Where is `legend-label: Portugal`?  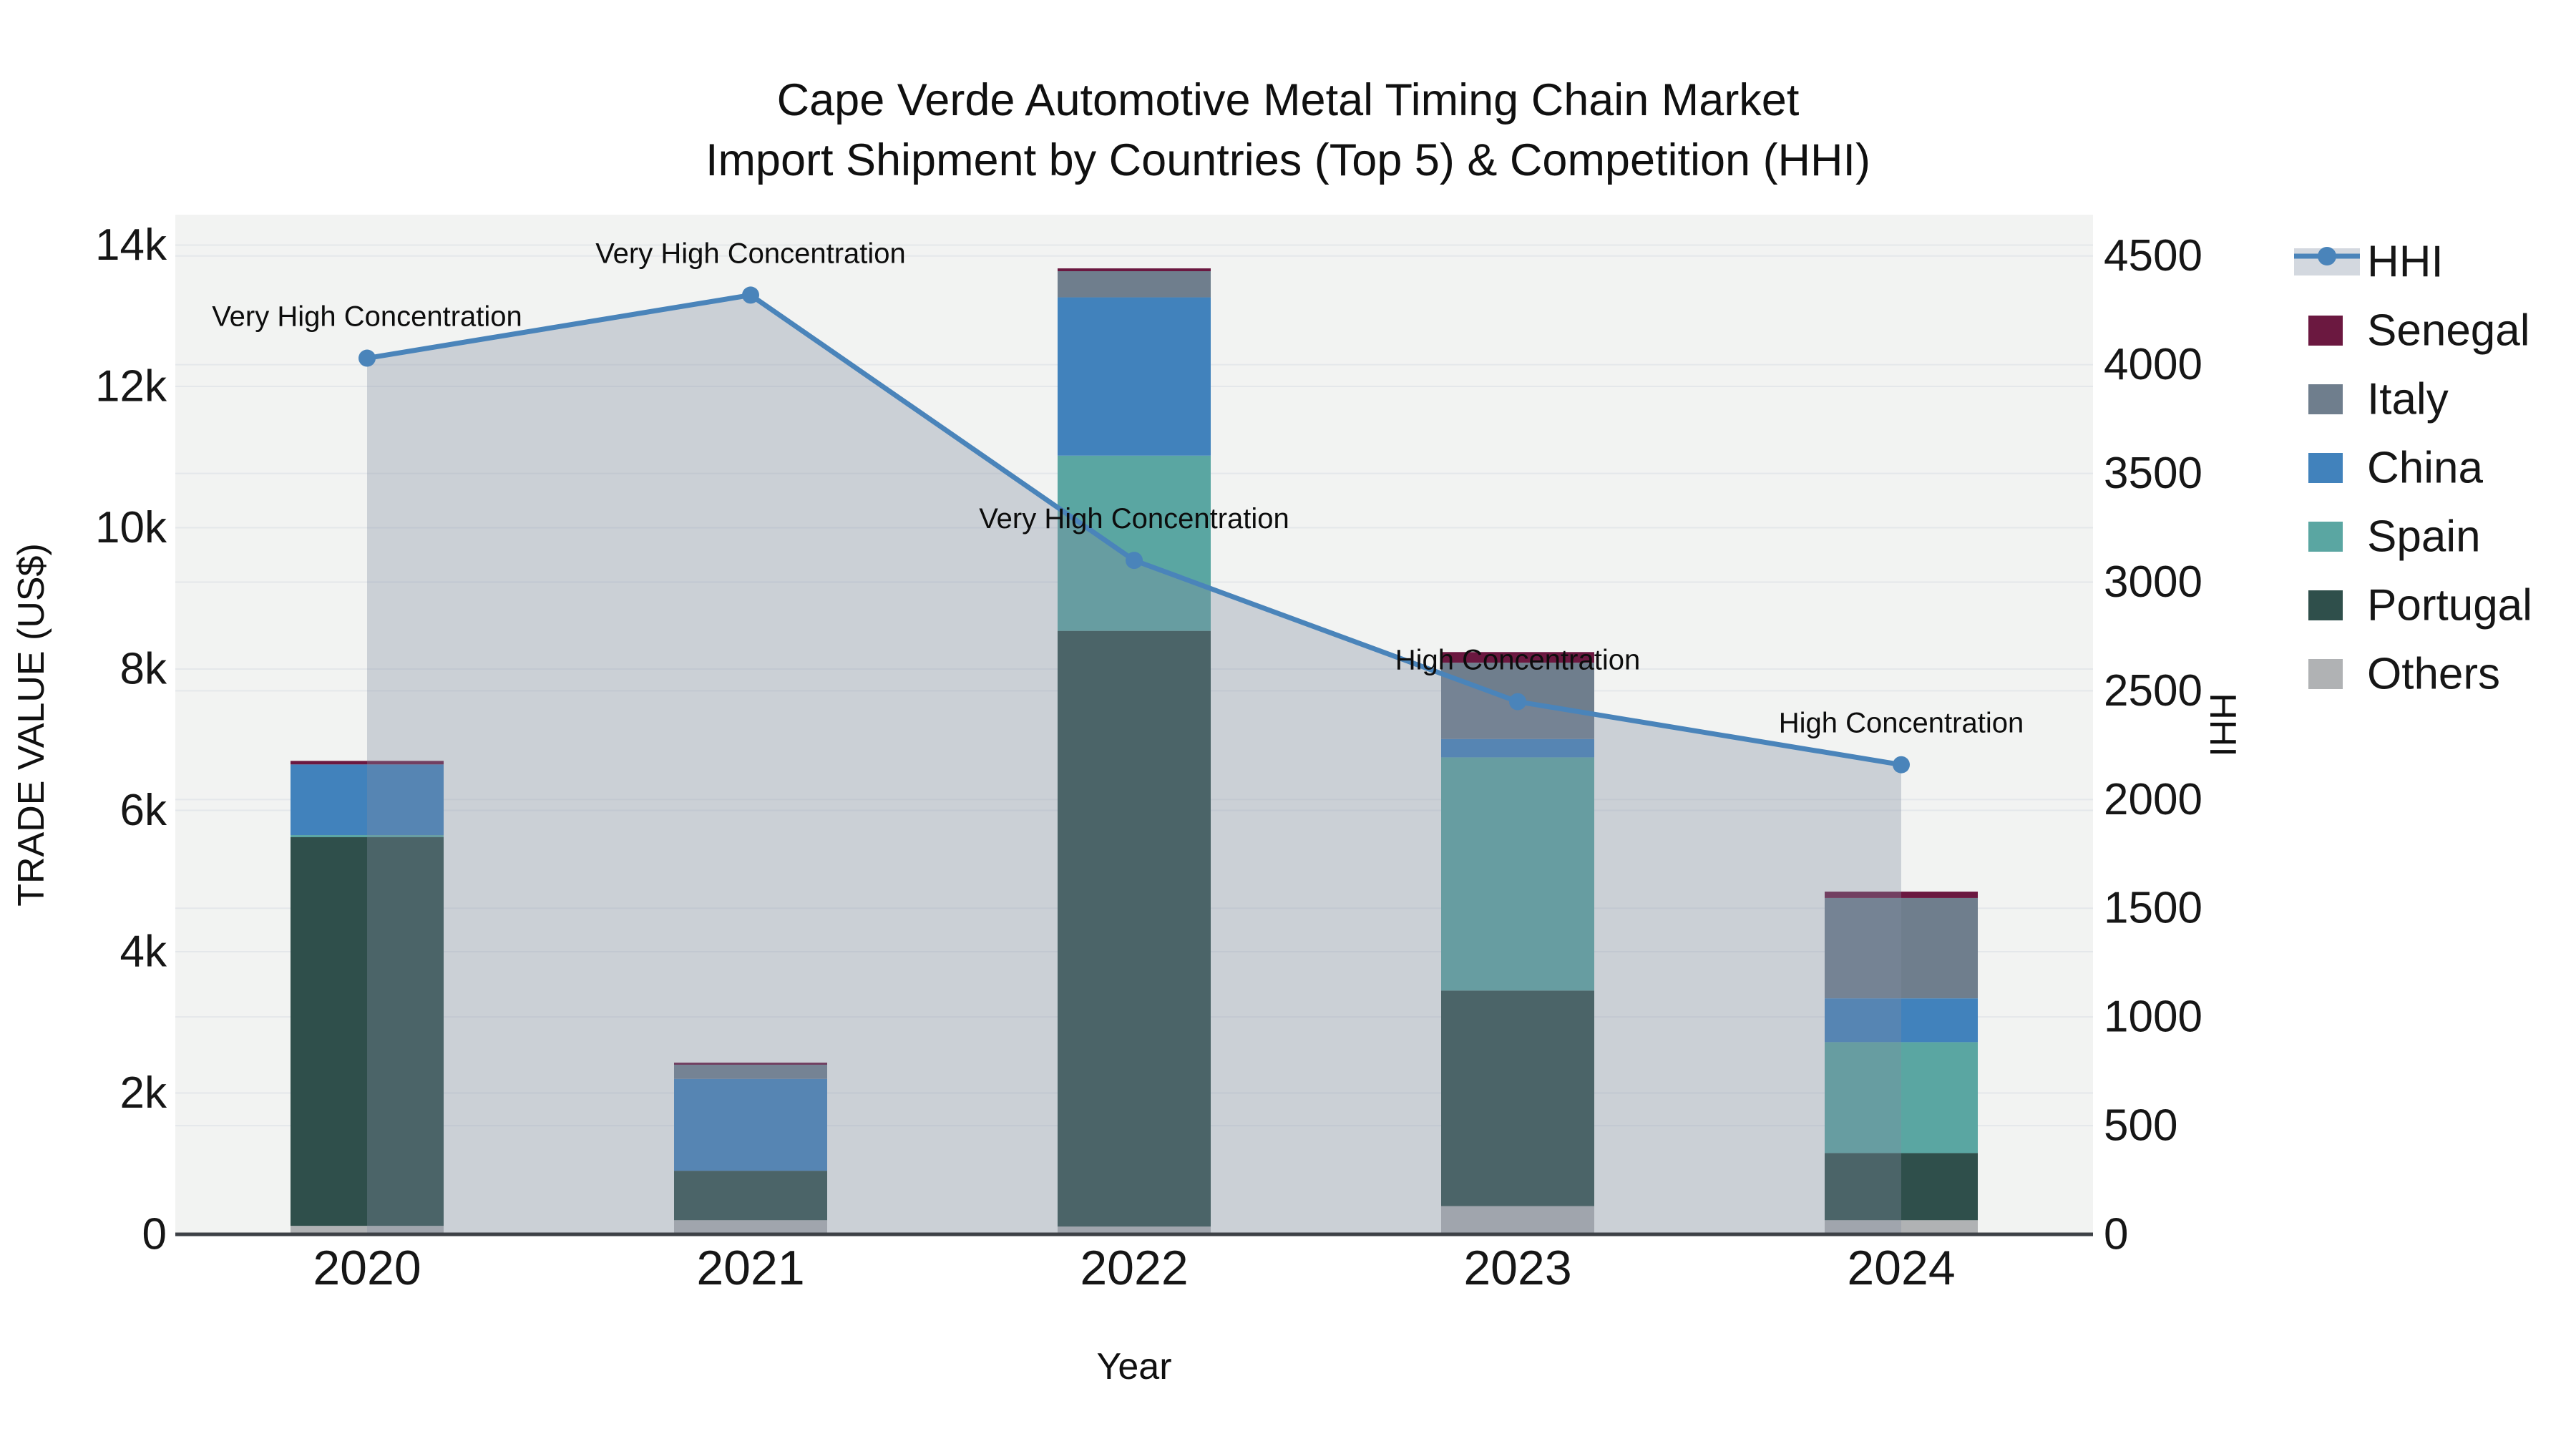
legend-label: Portugal is located at coordinates (2449, 605).